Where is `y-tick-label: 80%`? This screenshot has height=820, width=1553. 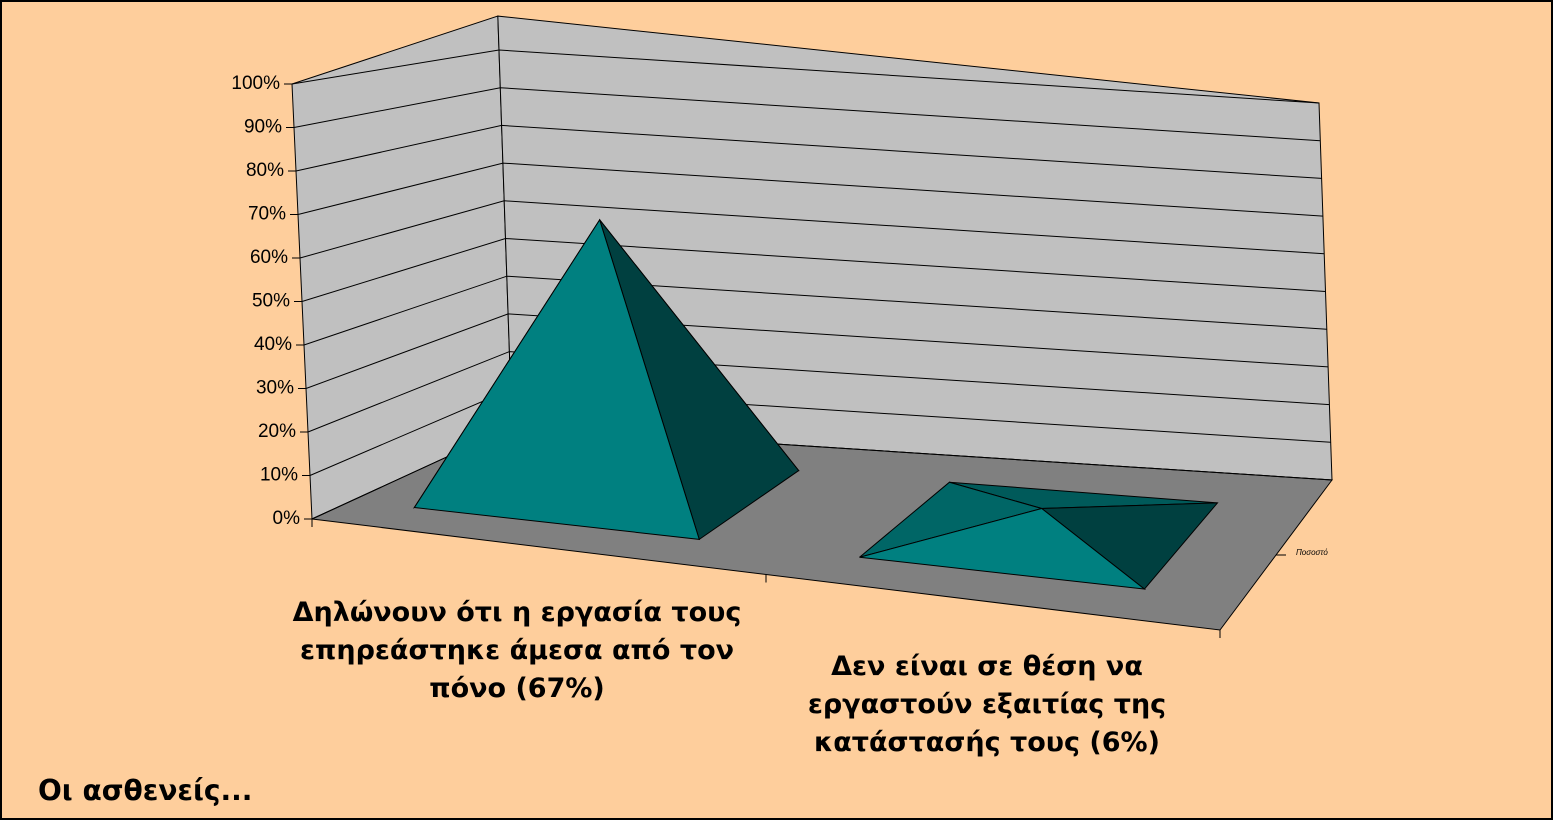 y-tick-label: 80% is located at coordinates (265, 170).